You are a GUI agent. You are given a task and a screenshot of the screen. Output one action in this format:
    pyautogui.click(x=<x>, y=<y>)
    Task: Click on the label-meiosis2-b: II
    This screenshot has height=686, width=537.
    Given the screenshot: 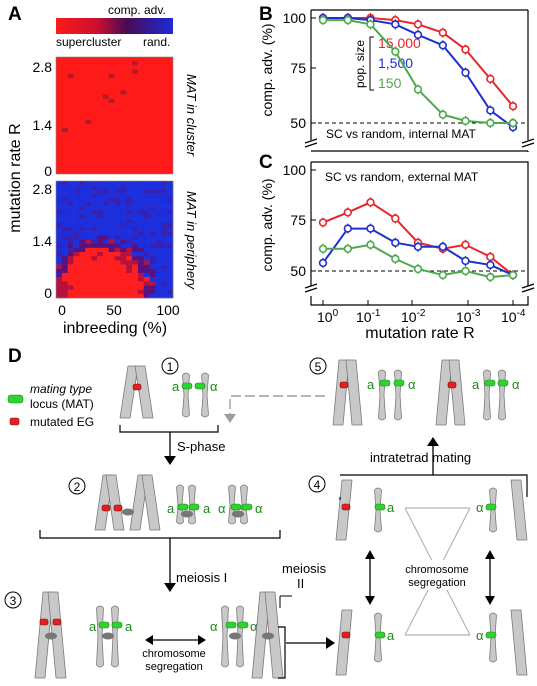 What is the action you would take?
    pyautogui.click(x=300, y=583)
    